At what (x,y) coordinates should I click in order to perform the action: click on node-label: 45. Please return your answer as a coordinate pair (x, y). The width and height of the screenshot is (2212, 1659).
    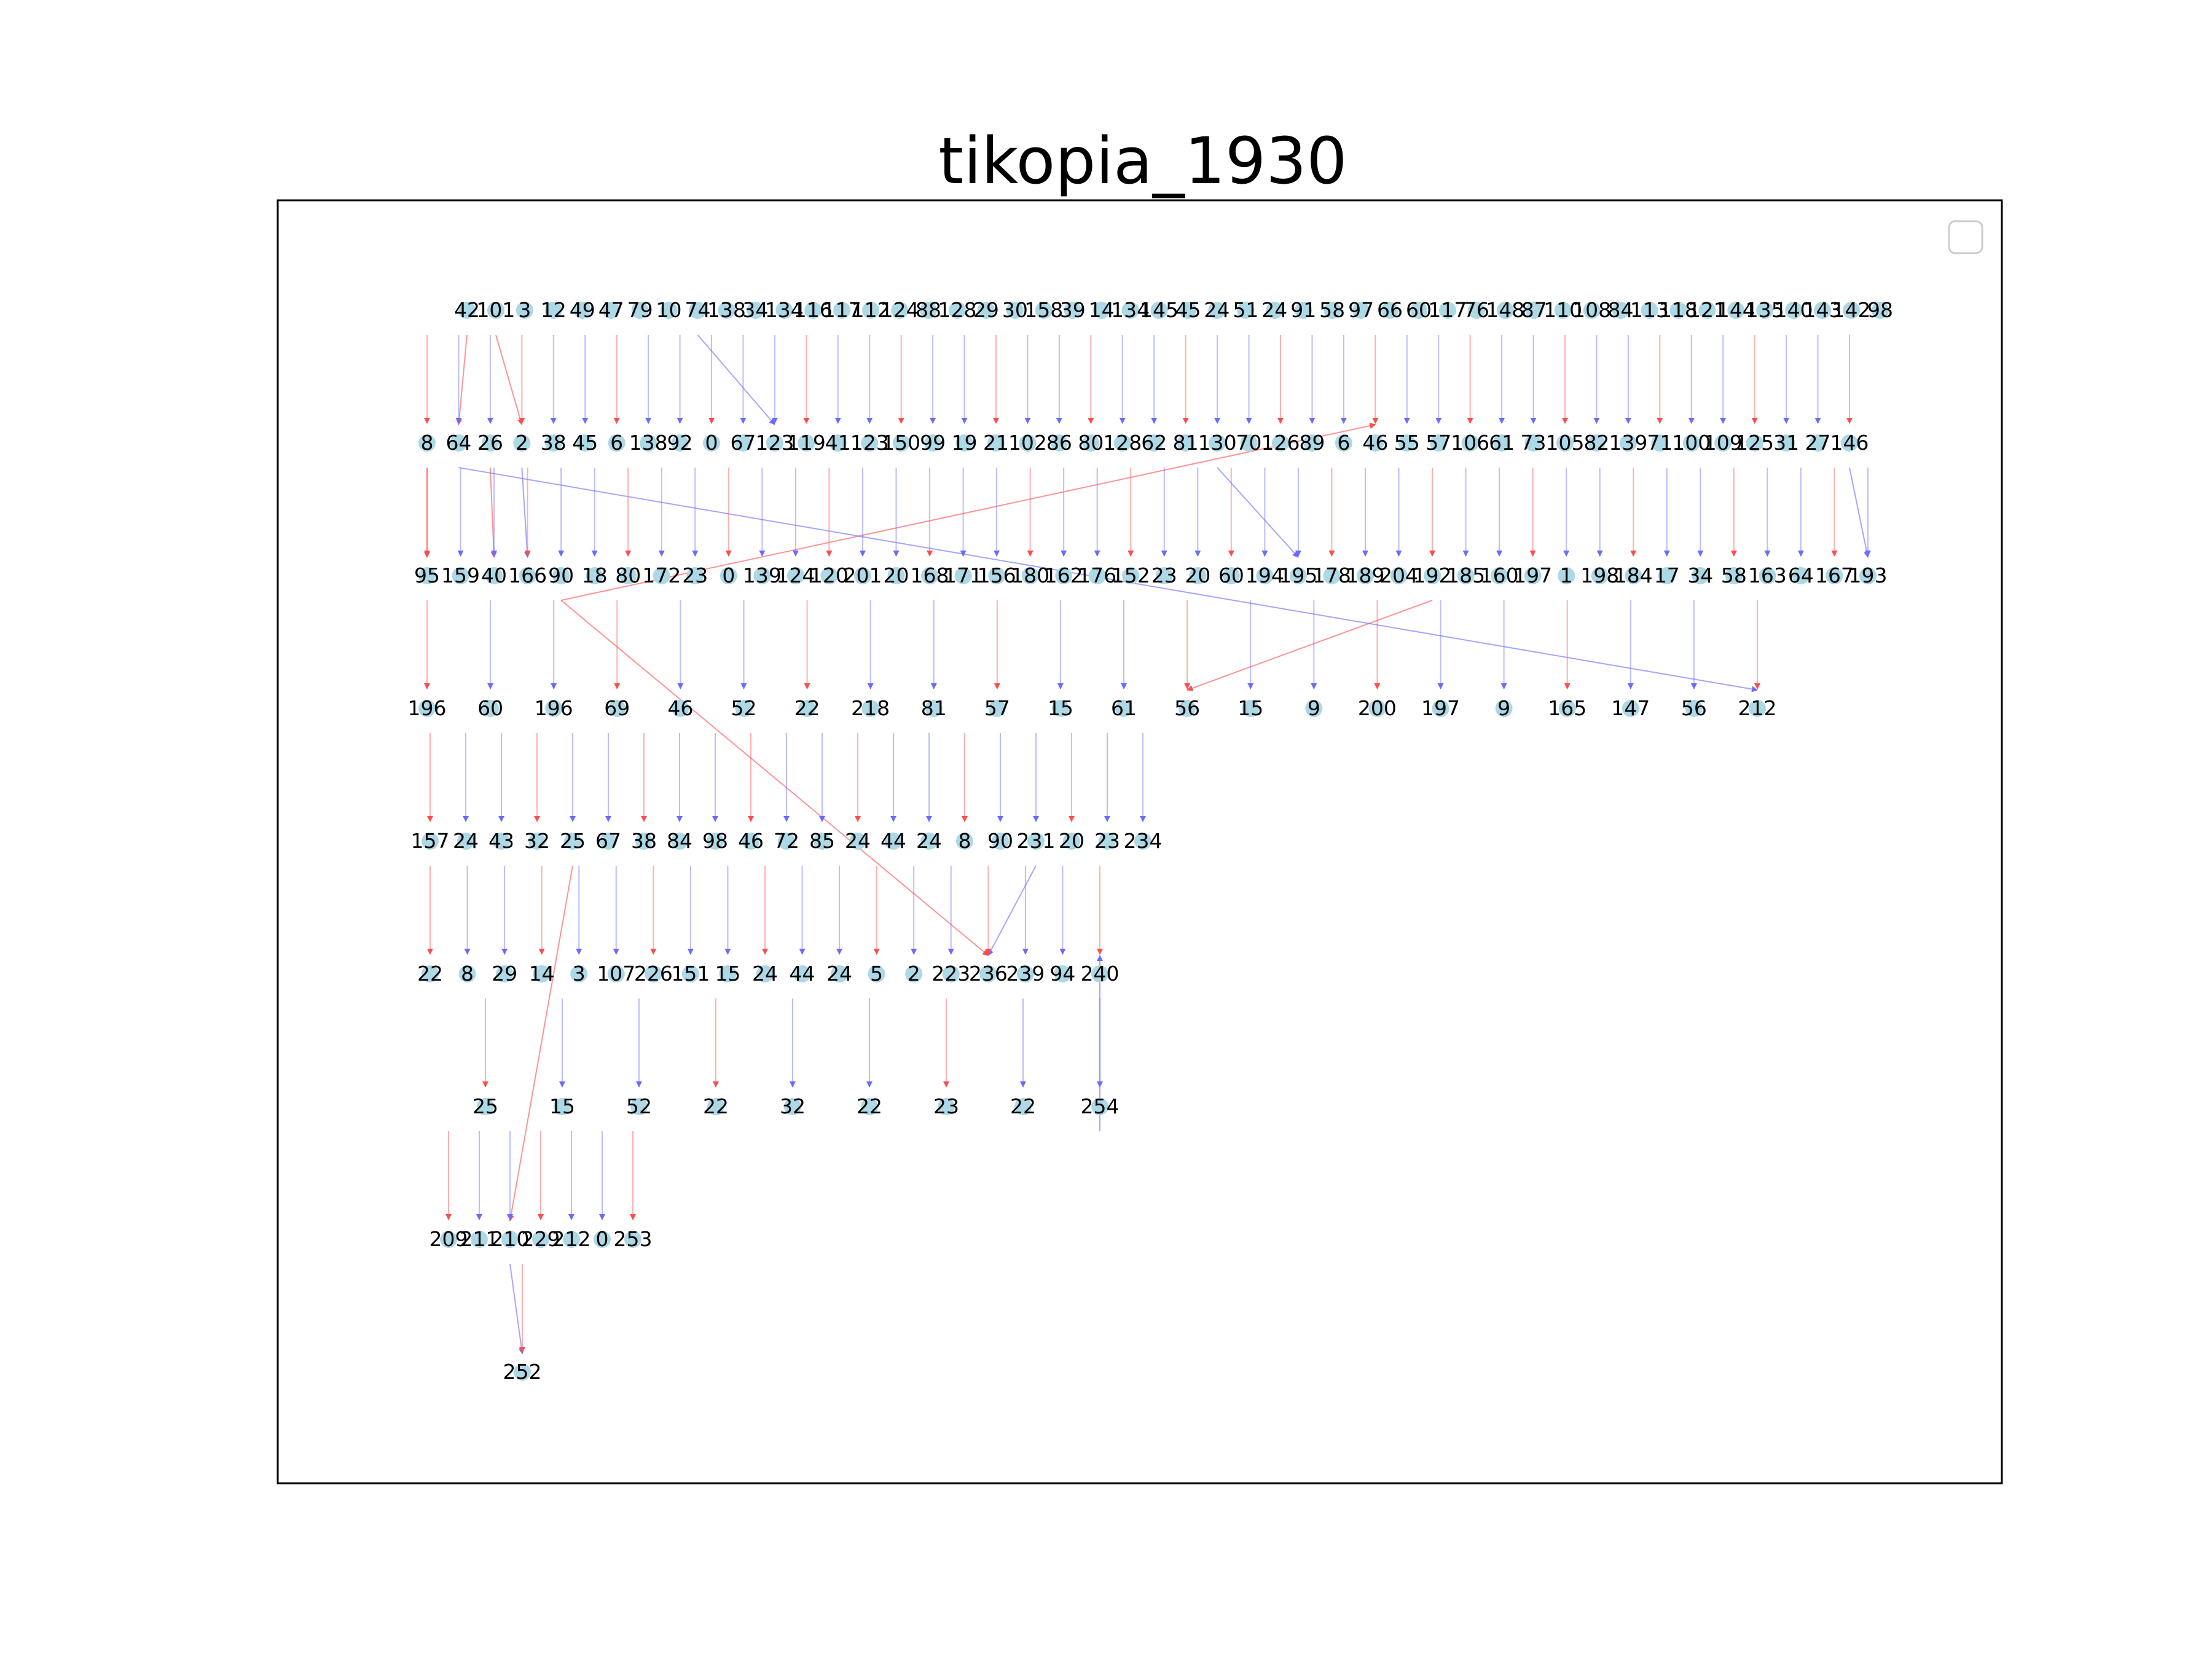
    Looking at the image, I should click on (585, 443).